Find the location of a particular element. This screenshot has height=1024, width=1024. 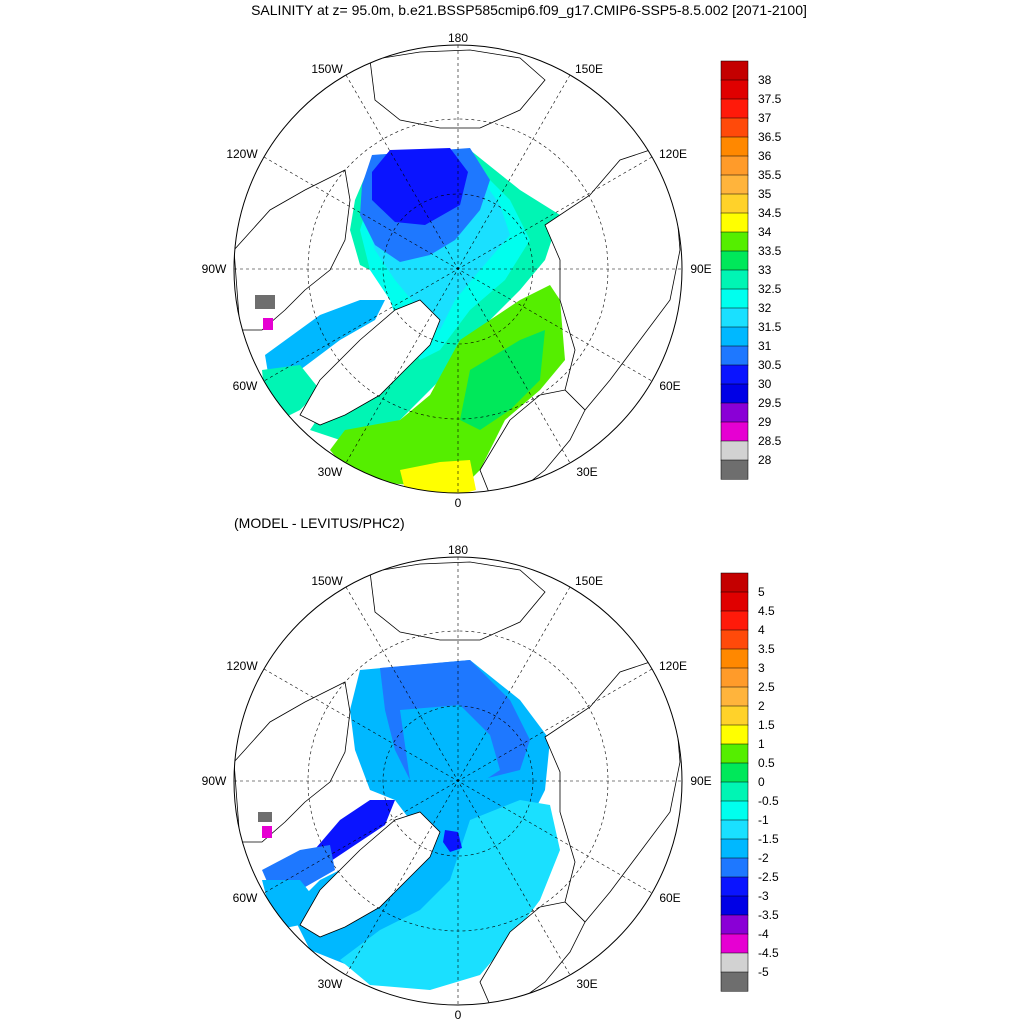

bottom-lon-label: 60W is located at coordinates (245, 898).